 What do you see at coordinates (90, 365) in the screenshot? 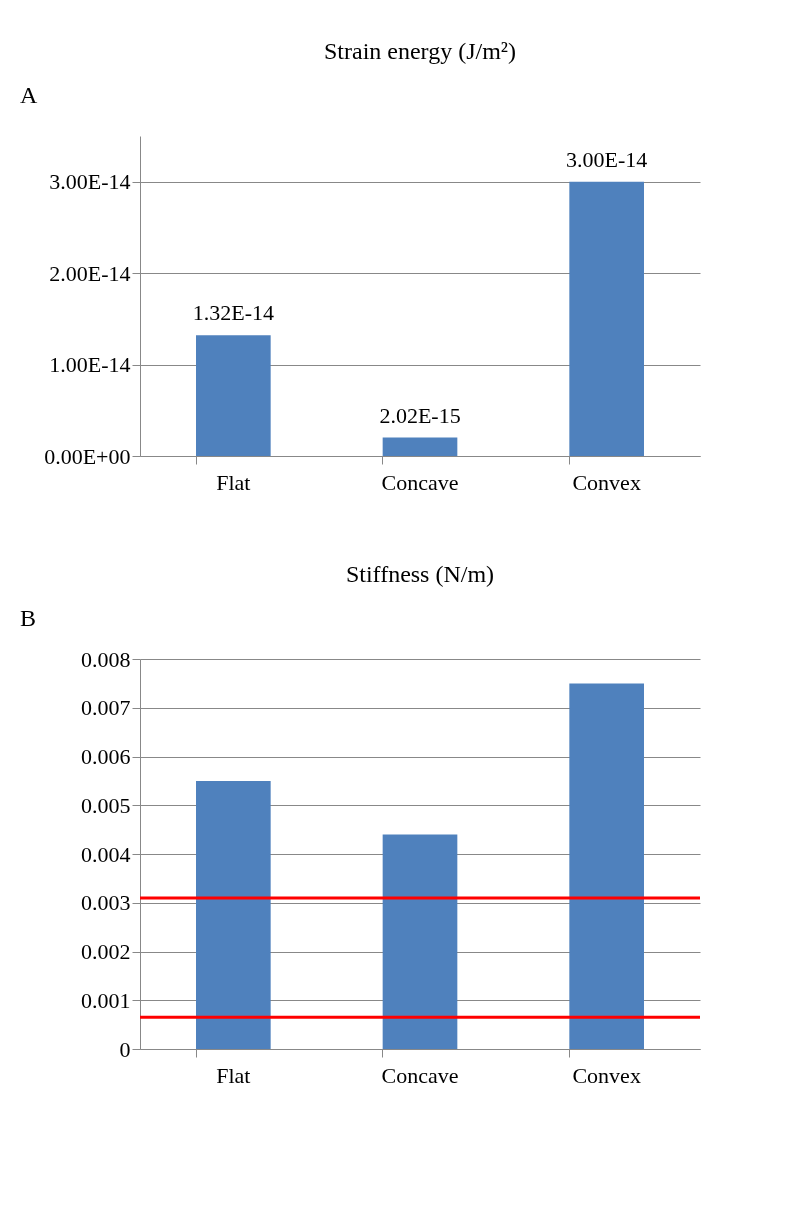
I see `y-tick-label: 1.00E-14` at bounding box center [90, 365].